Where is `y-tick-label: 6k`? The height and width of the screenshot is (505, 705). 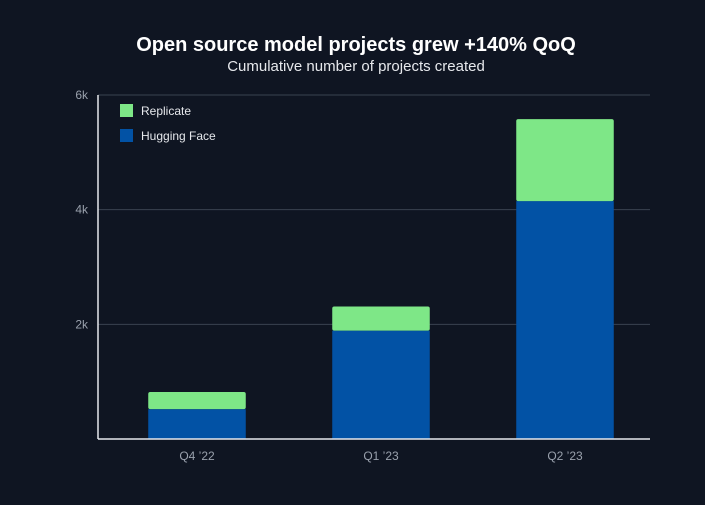
y-tick-label: 6k is located at coordinates (82, 95).